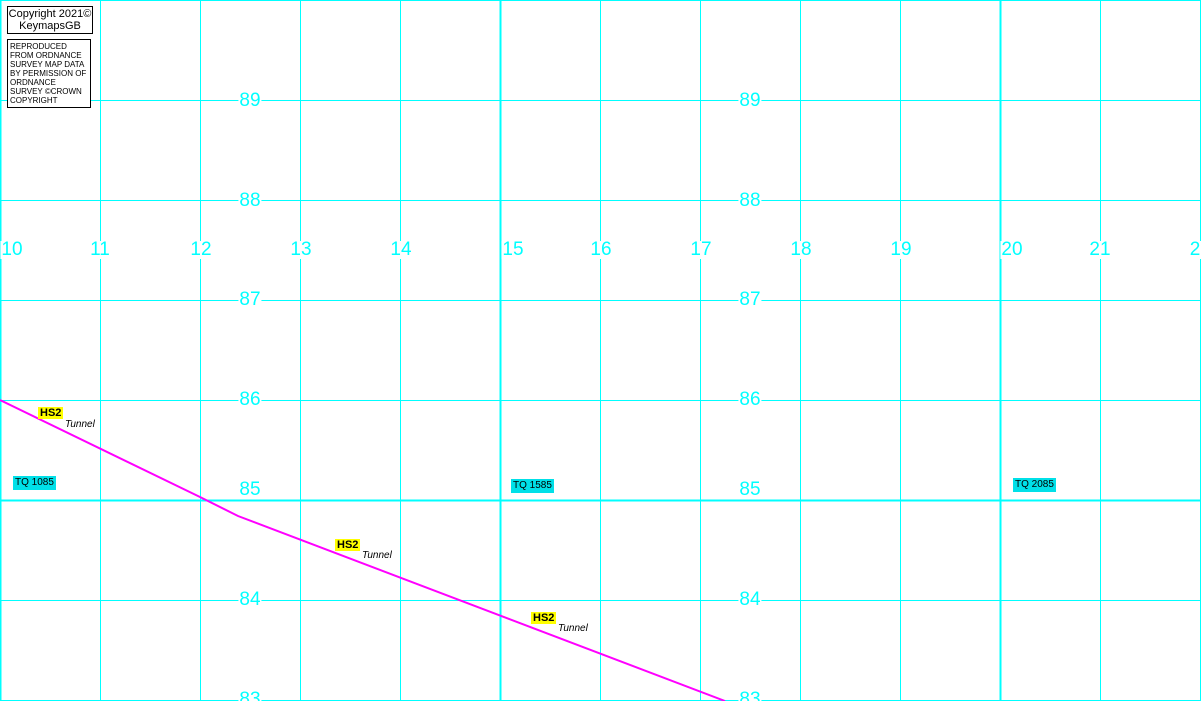 This screenshot has height=701, width=1201. Describe the element at coordinates (1194, 249) in the screenshot. I see `easting-label: 2` at that location.